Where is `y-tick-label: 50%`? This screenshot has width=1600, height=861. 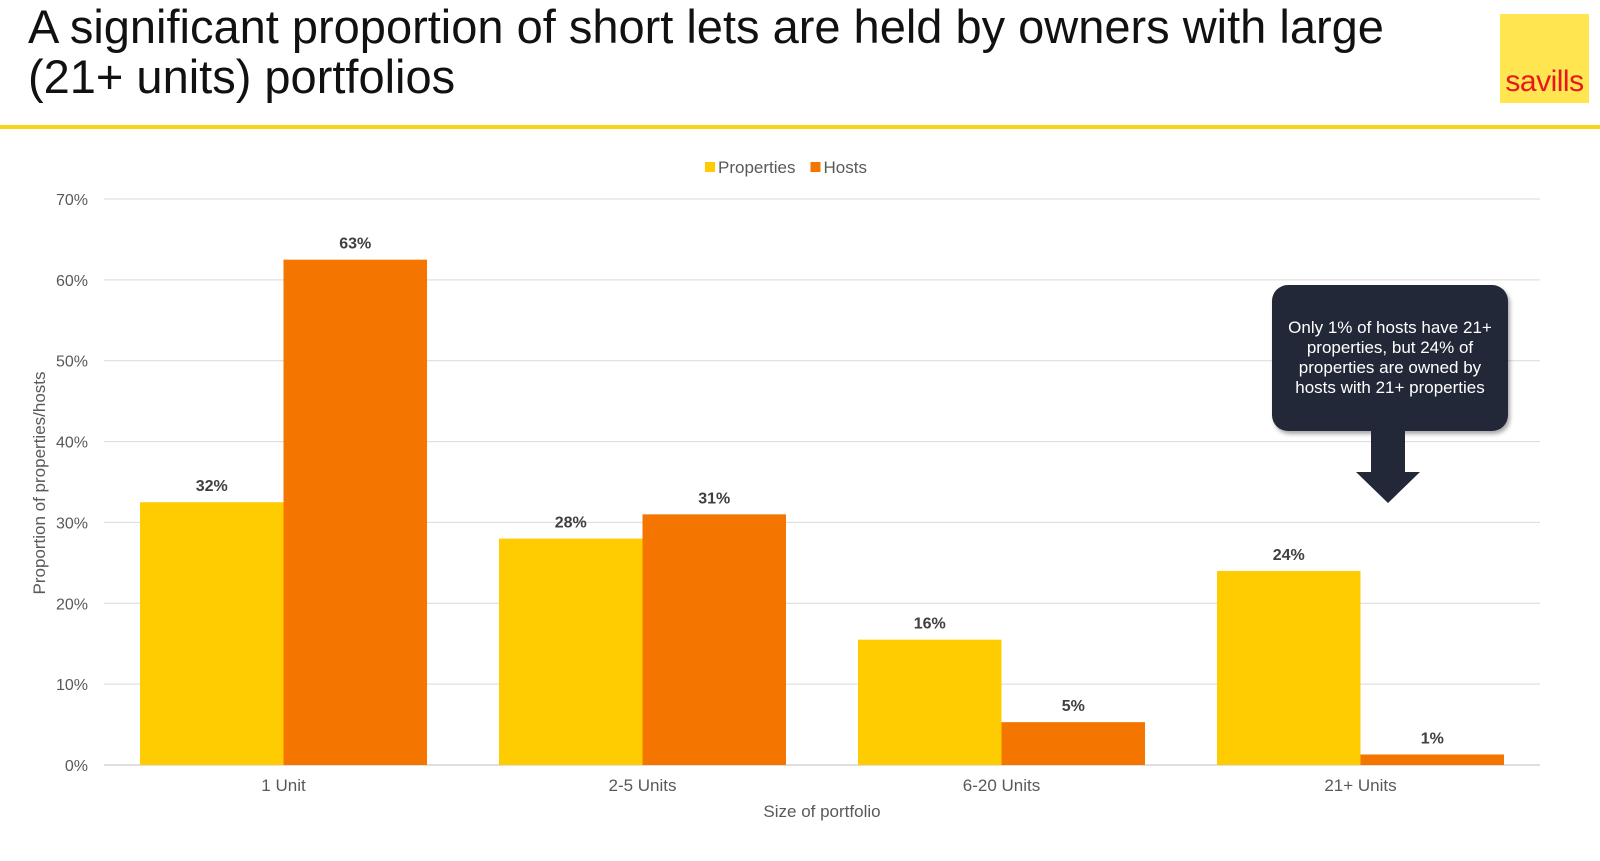 y-tick-label: 50% is located at coordinates (72, 362).